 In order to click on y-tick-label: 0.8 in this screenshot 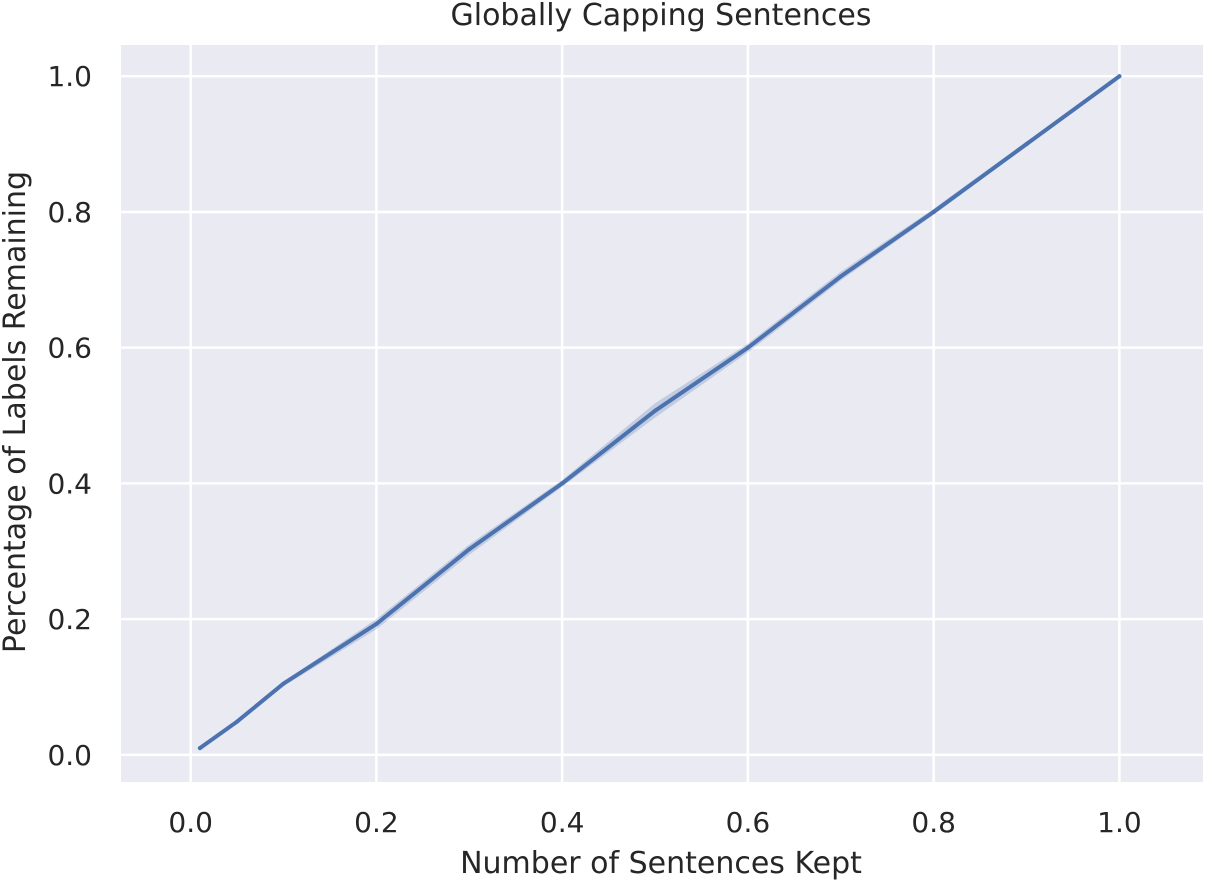, I will do `click(69, 212)`.